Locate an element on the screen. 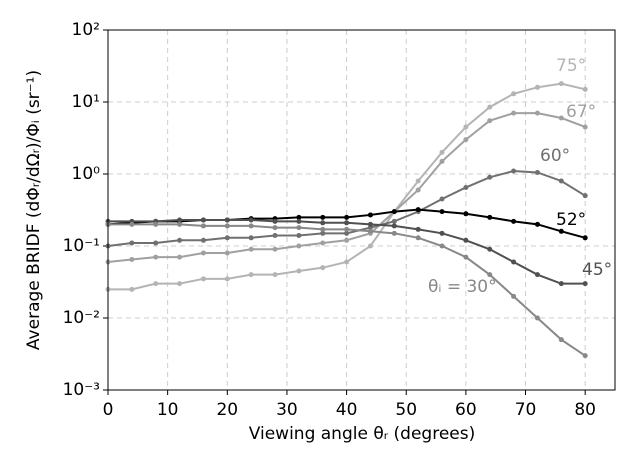  y-tick-label: 10⁻¹ is located at coordinates (81, 246).